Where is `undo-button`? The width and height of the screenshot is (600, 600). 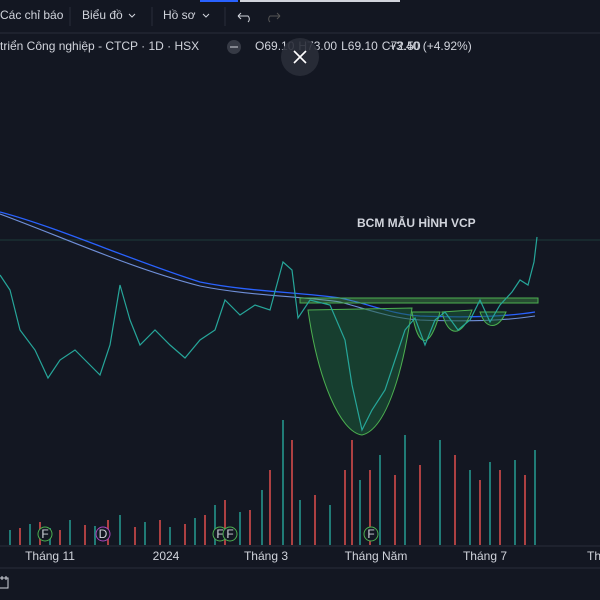 undo-button is located at coordinates (243, 17).